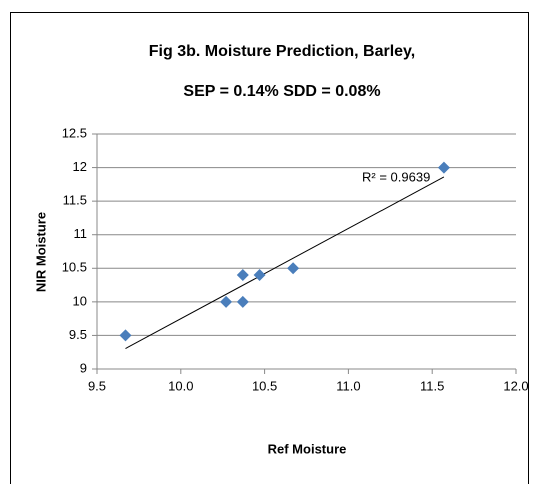 The height and width of the screenshot is (484, 539). Describe the element at coordinates (348, 385) in the screenshot. I see `x-tick-label: 11.0` at that location.